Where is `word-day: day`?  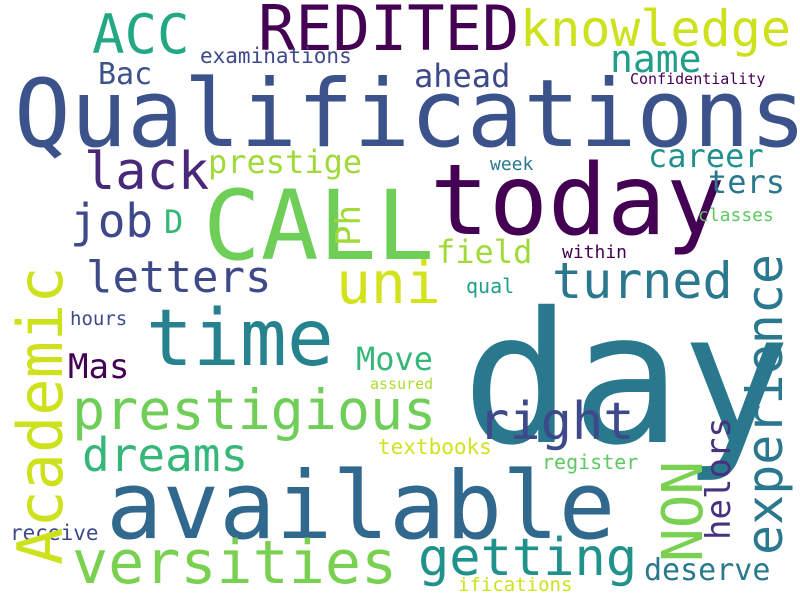 word-day: day is located at coordinates (626, 379).